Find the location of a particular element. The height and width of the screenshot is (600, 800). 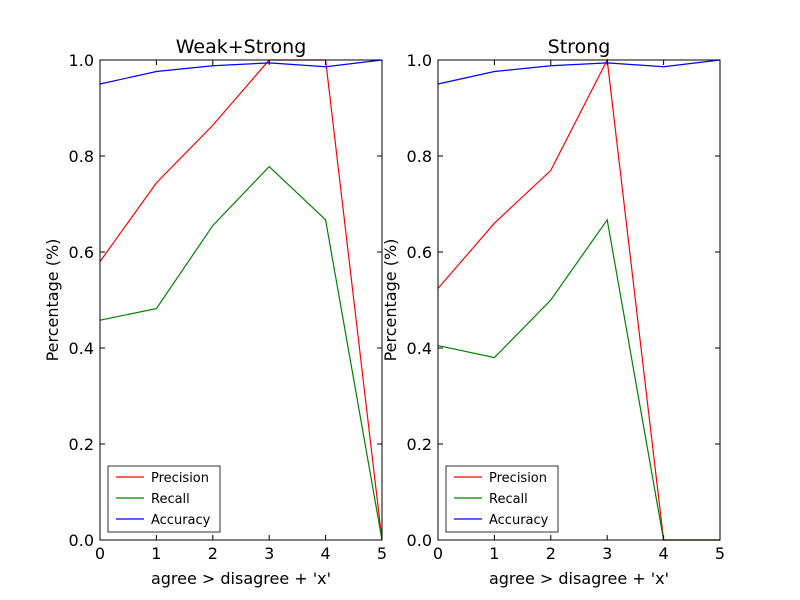

chart-title: Strong is located at coordinates (579, 47).